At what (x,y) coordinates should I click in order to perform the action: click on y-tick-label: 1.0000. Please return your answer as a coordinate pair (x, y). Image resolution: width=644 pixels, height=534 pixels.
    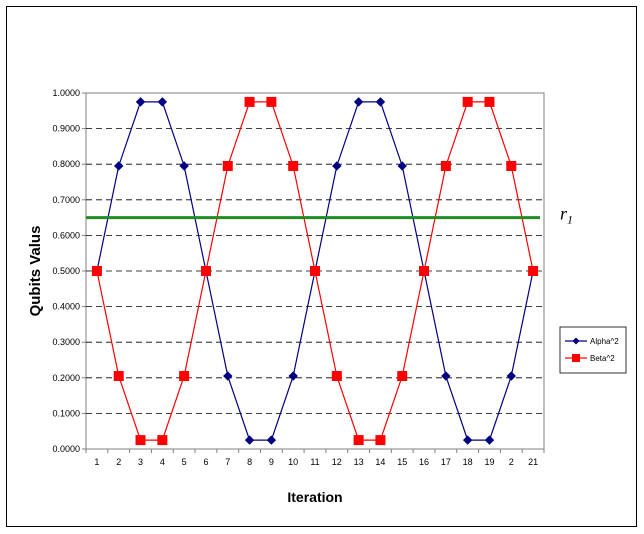
    Looking at the image, I should click on (66, 93).